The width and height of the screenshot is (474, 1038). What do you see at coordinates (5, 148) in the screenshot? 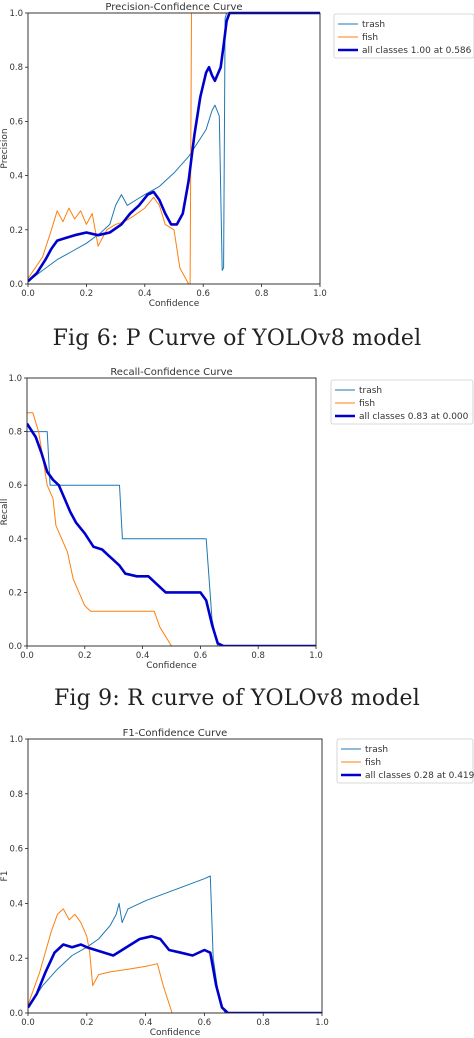
I see `y-axis-label: Precision` at bounding box center [5, 148].